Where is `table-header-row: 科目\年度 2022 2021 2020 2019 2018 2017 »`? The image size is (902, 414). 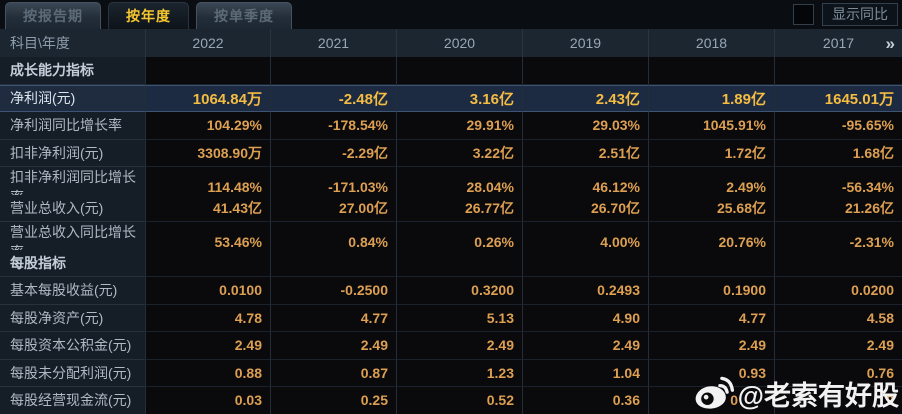 table-header-row: 科目\年度 2022 2021 2020 2019 2018 2017 » is located at coordinates (451, 43).